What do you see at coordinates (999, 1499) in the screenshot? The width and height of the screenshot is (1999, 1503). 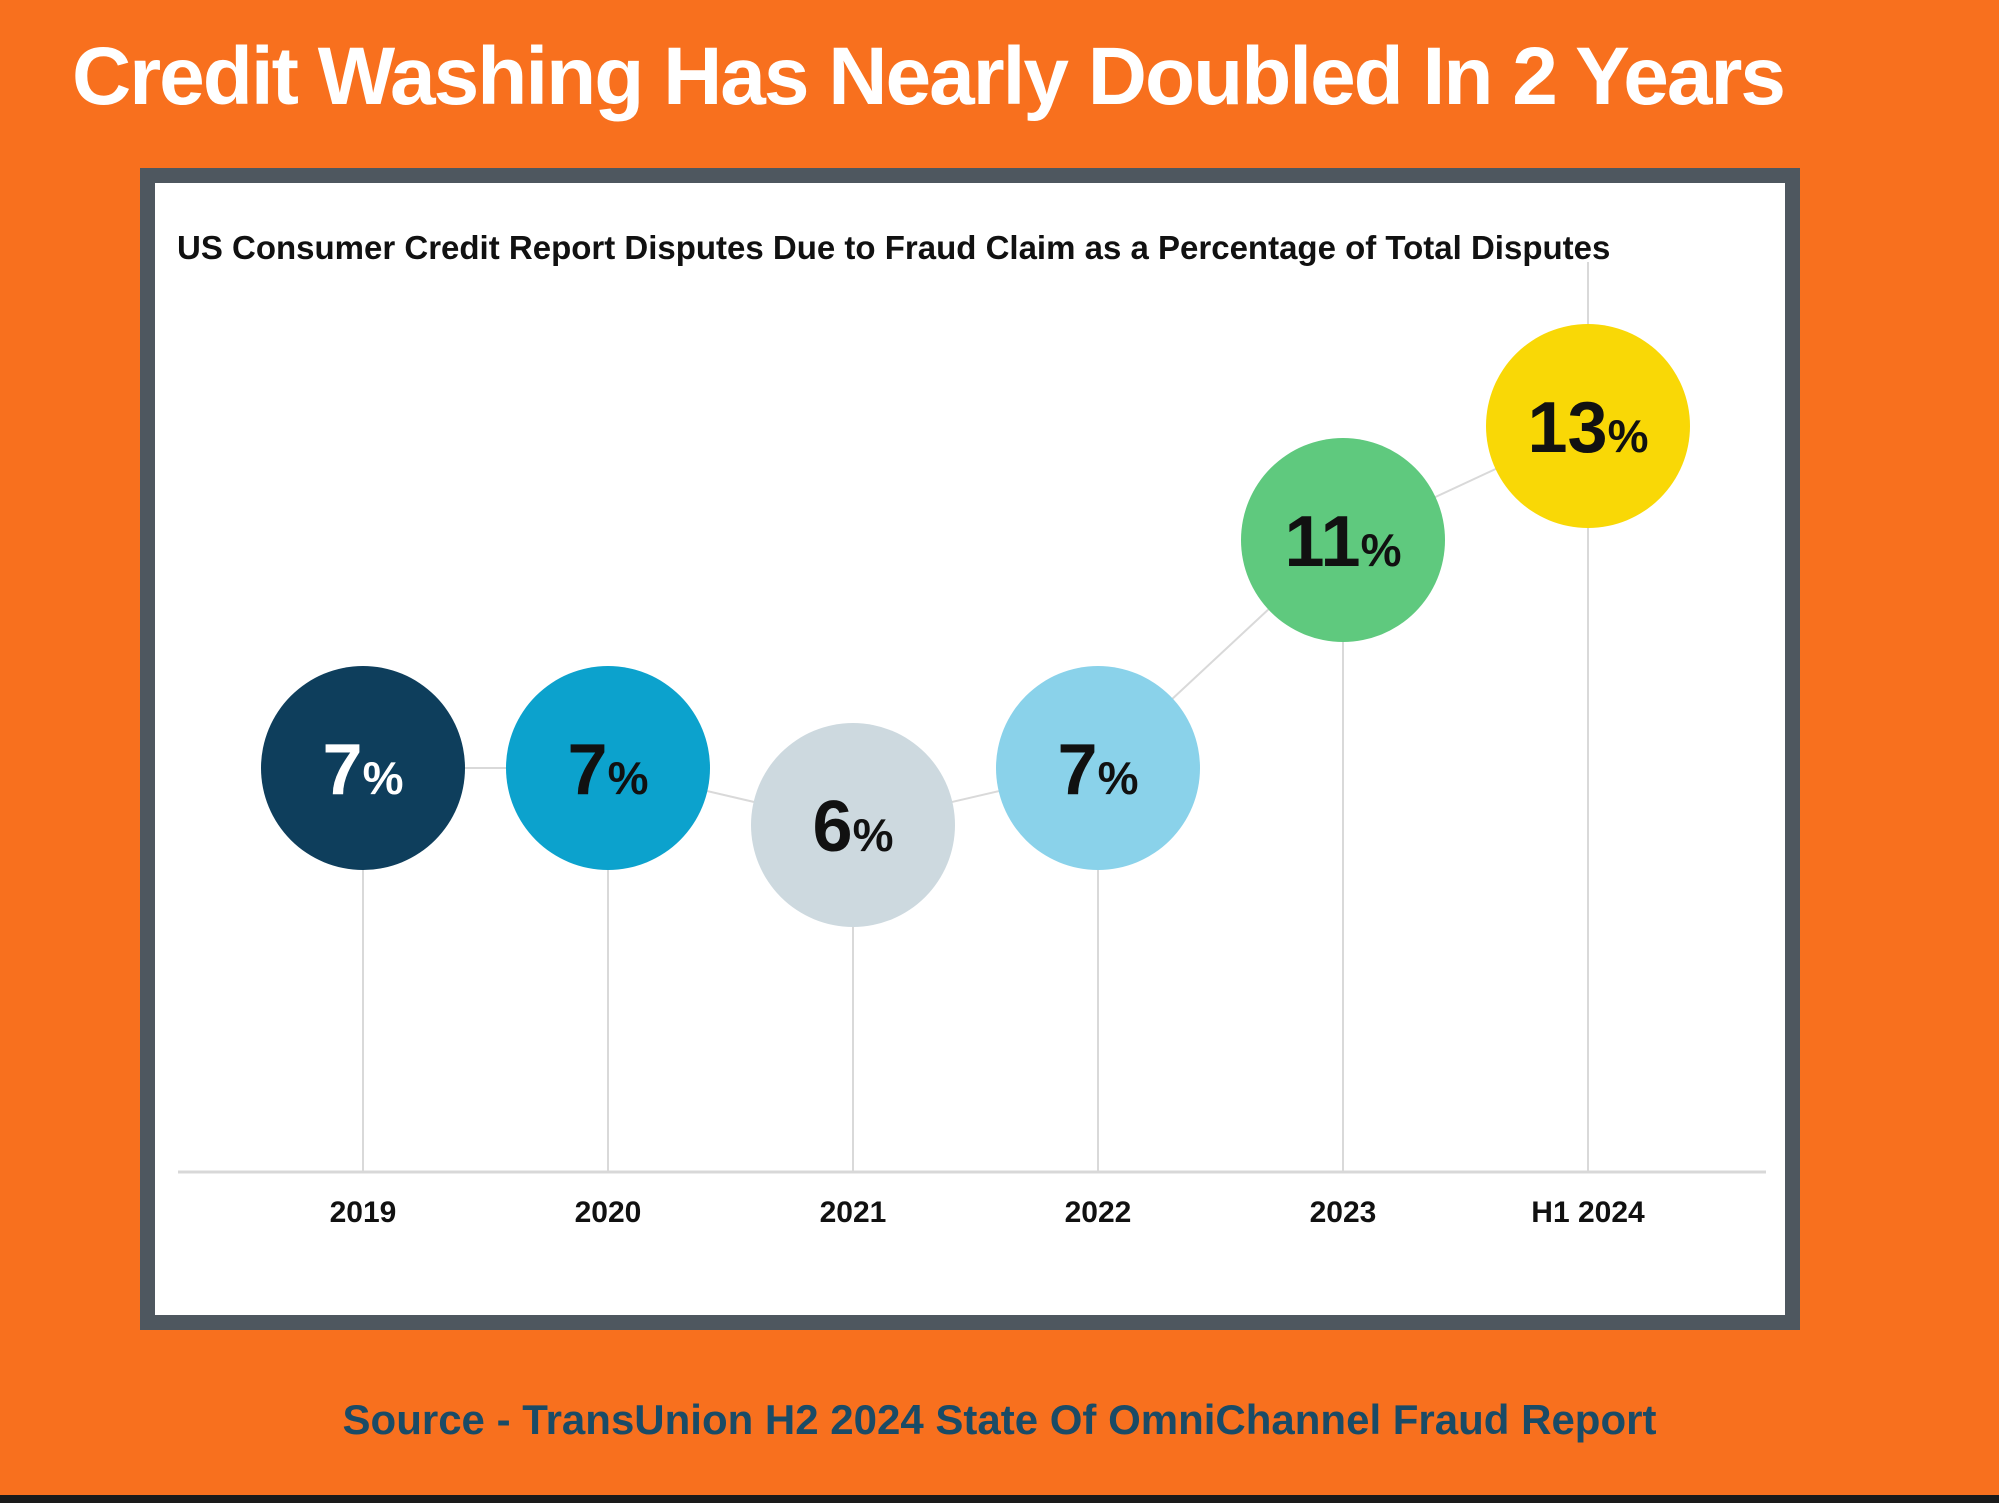 I see `bottom-strip` at bounding box center [999, 1499].